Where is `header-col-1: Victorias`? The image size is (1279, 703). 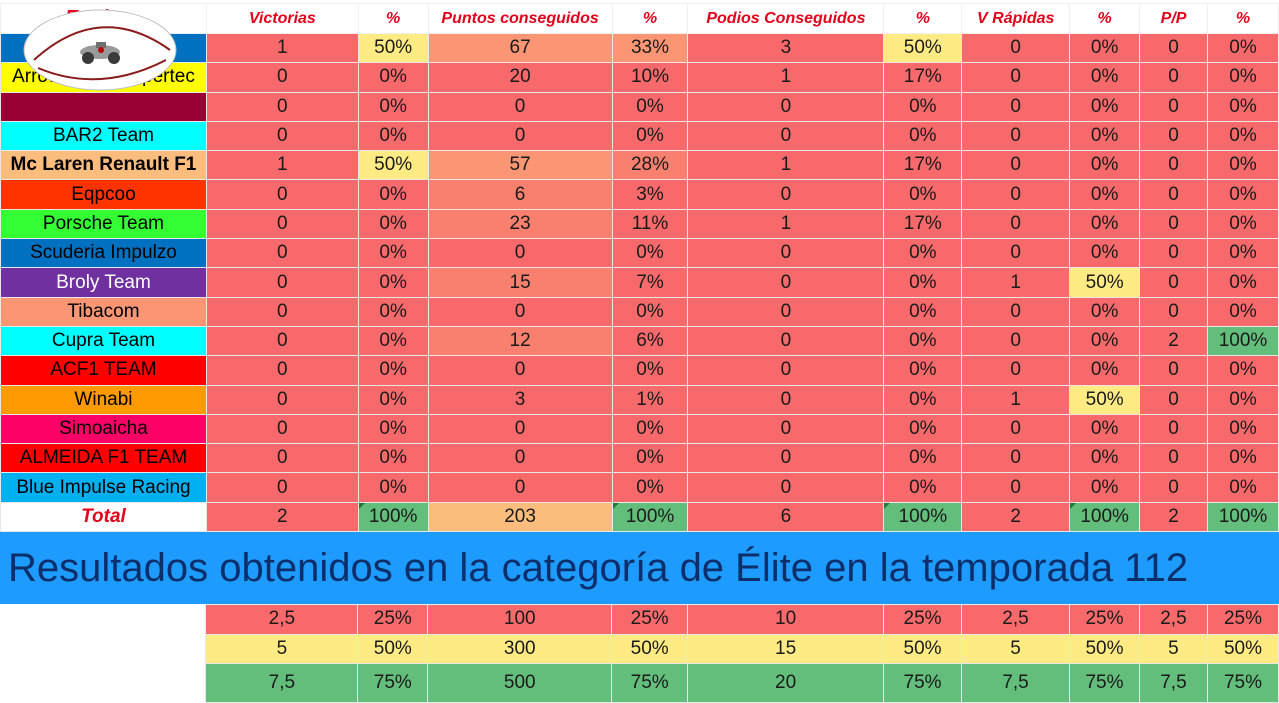 header-col-1: Victorias is located at coordinates (282, 18).